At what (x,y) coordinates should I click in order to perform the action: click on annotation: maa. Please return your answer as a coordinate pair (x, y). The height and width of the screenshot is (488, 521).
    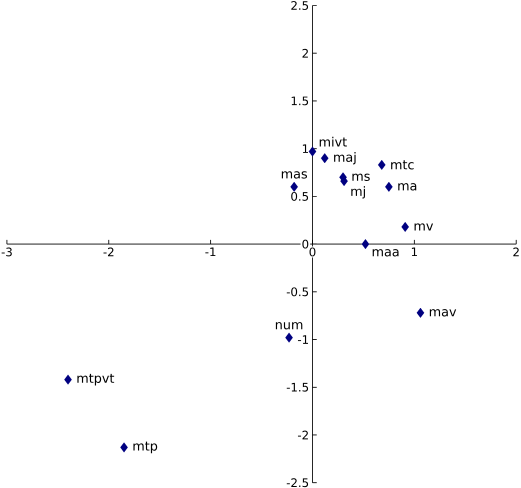
    Looking at the image, I should click on (385, 252).